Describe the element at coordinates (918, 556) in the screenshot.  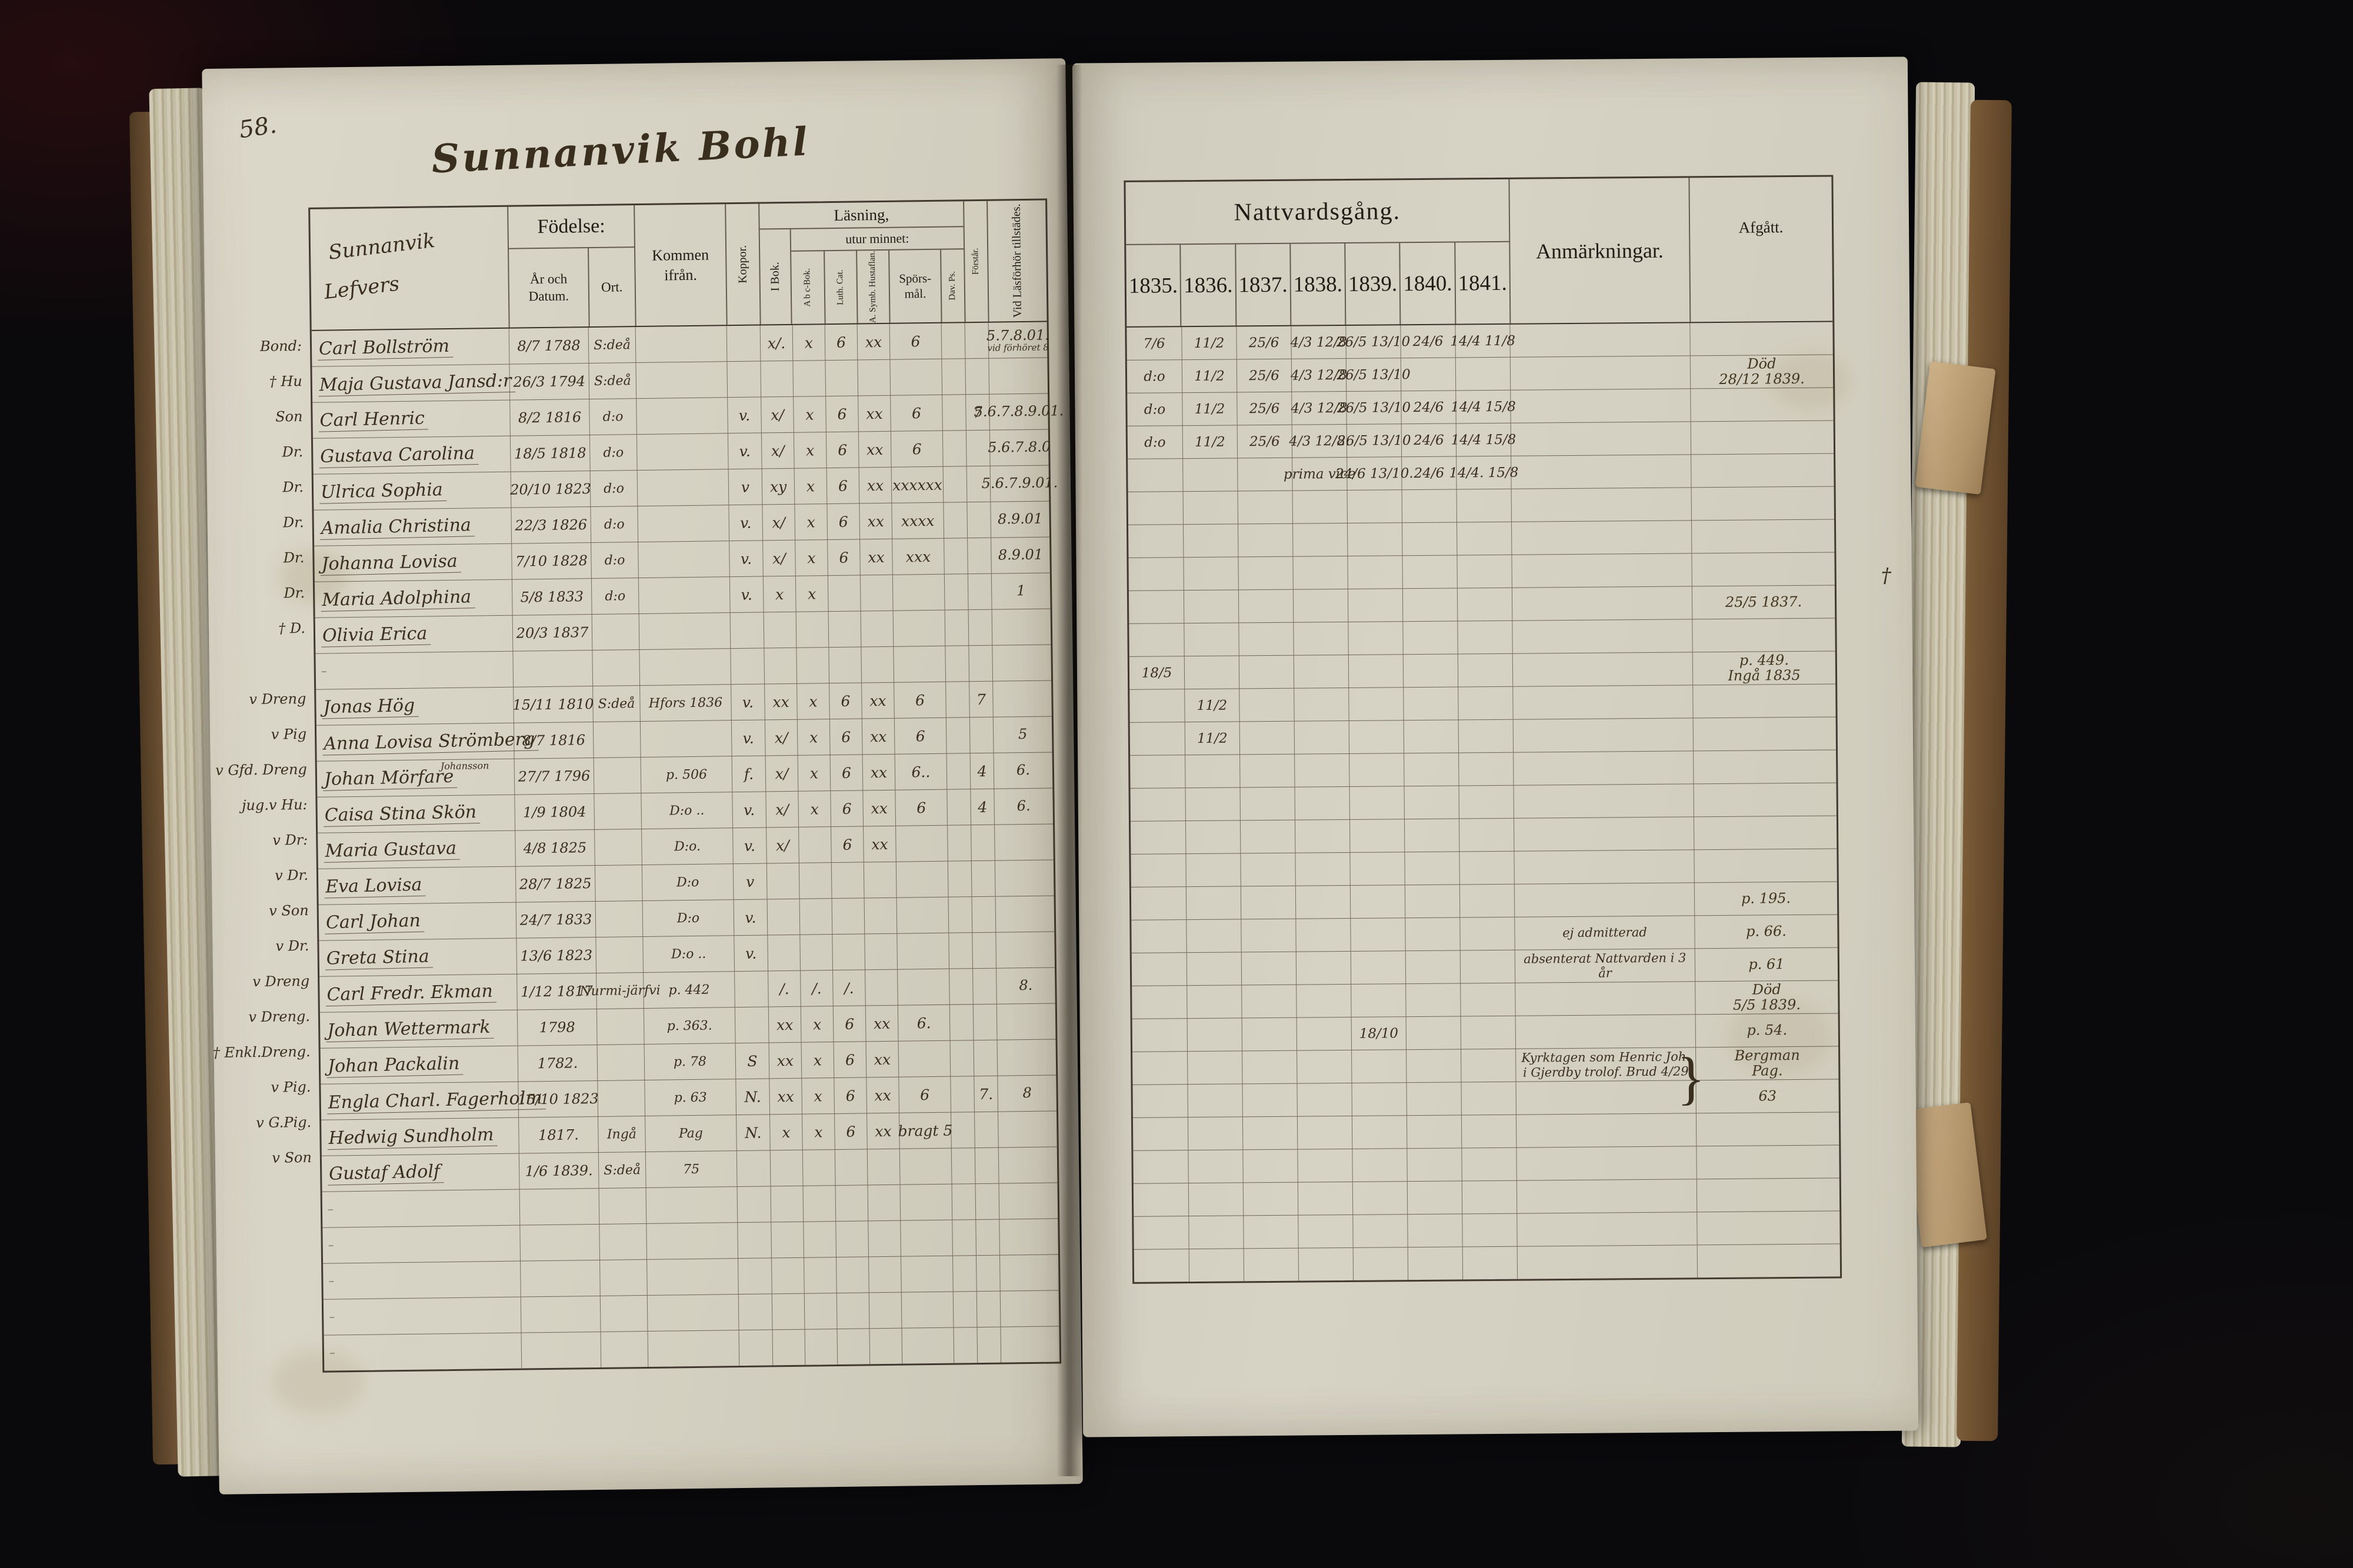
I see `cell-questions: xxx` at that location.